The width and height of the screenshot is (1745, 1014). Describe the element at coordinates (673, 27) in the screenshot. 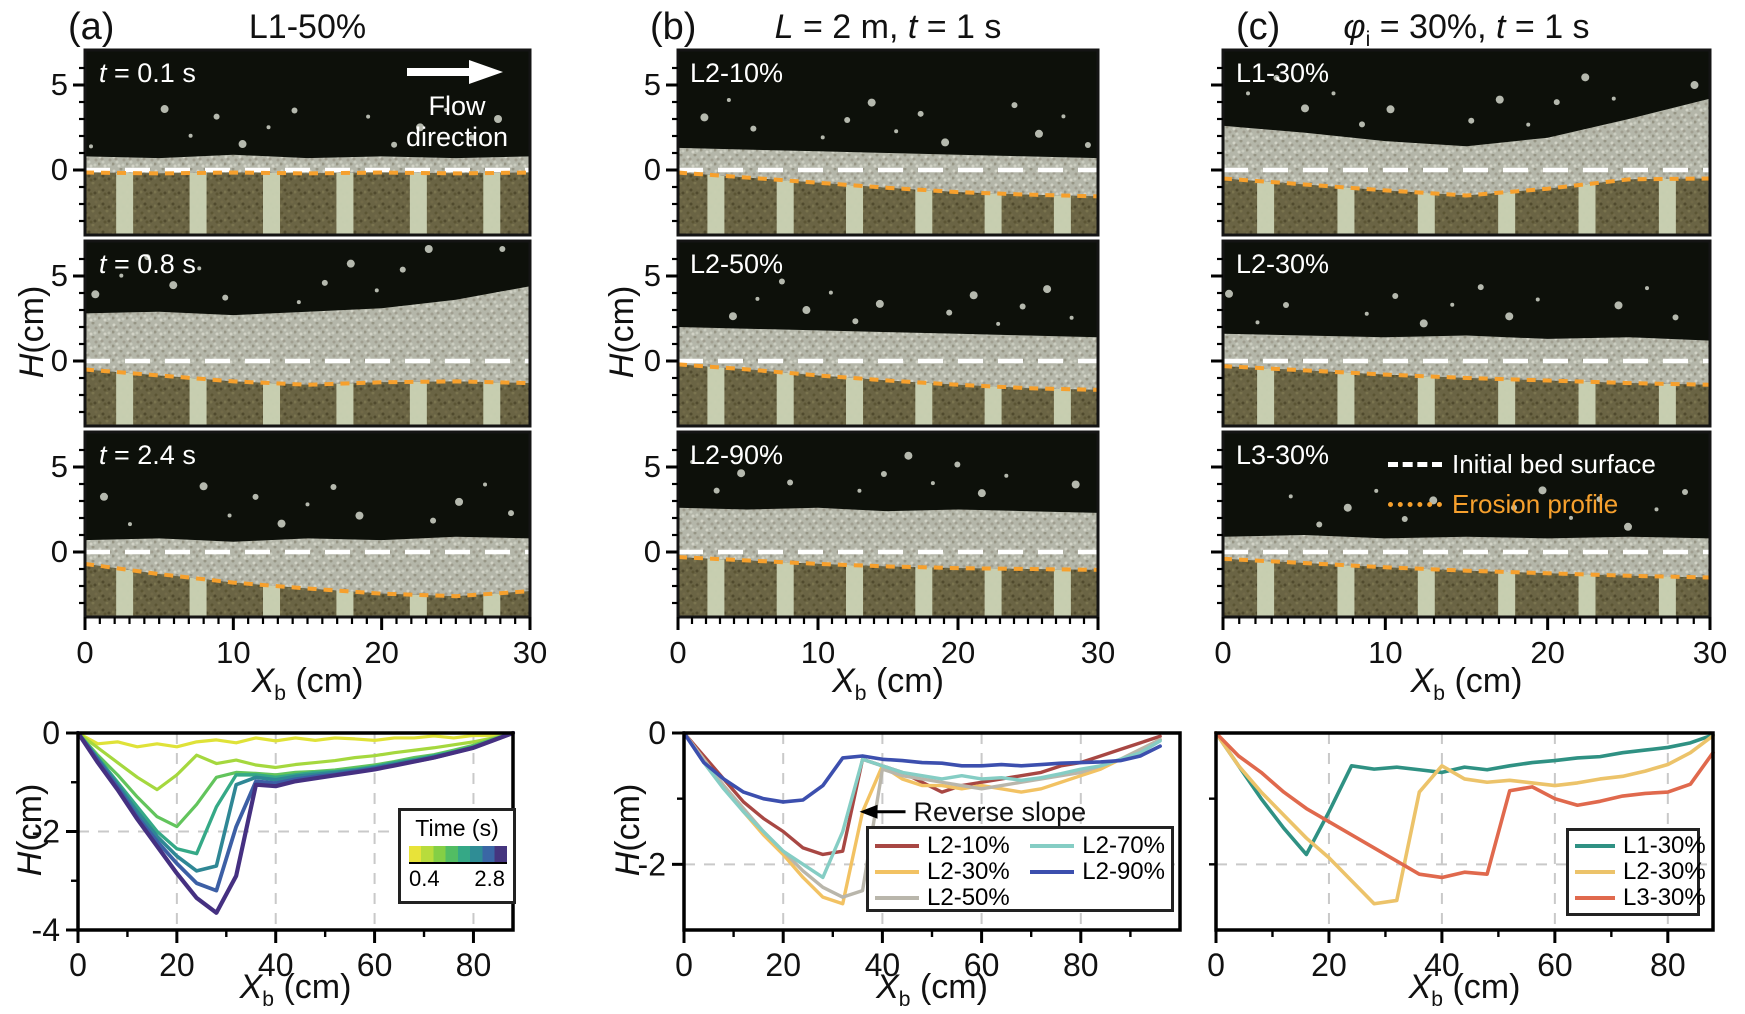

I see `panel-tag-b: (b)` at that location.